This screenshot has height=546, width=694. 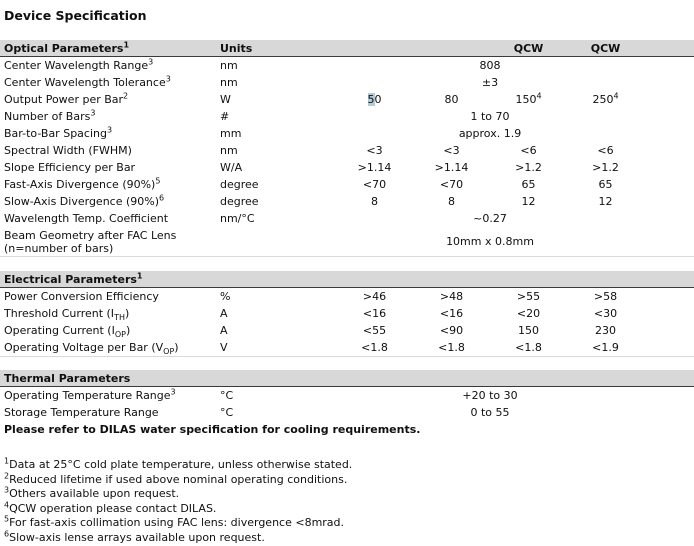 I want to click on units-column-header: Units, so click(x=236, y=48).